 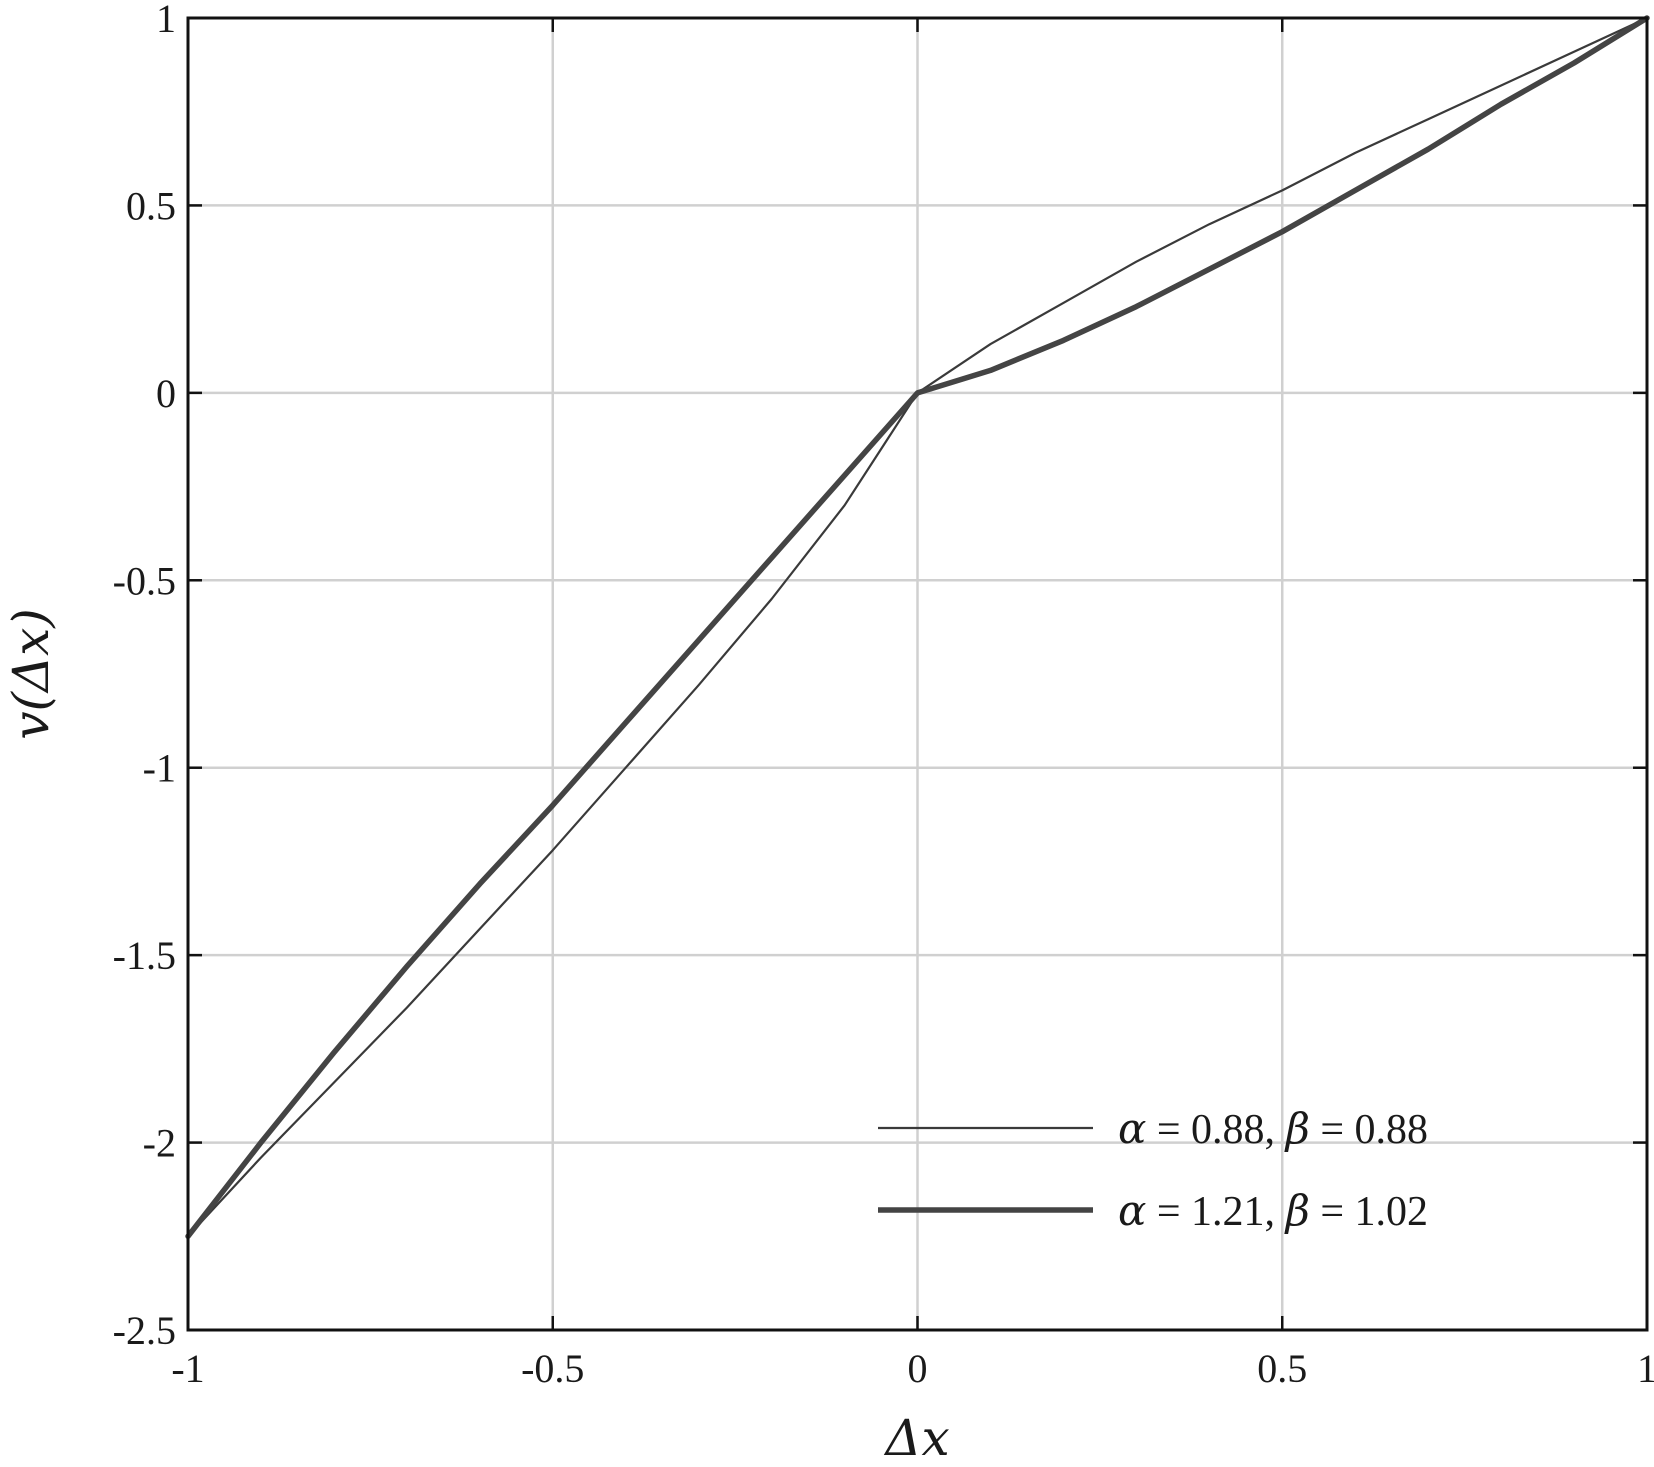 What do you see at coordinates (166, 20) in the screenshot?
I see `y-tick-label: 1` at bounding box center [166, 20].